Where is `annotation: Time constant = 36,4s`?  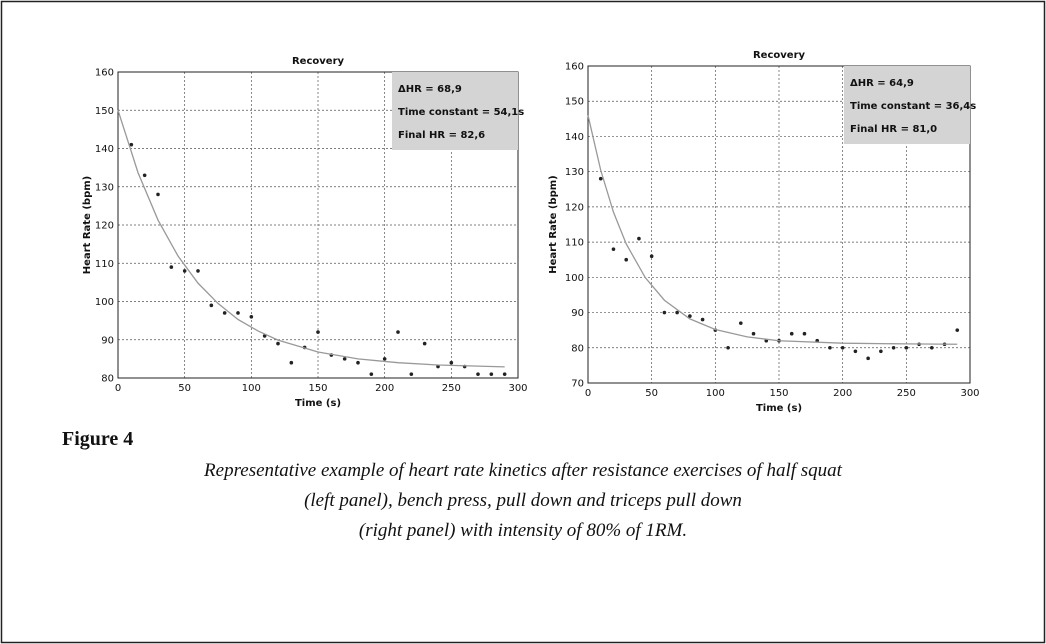 annotation: Time constant = 36,4s is located at coordinates (913, 106).